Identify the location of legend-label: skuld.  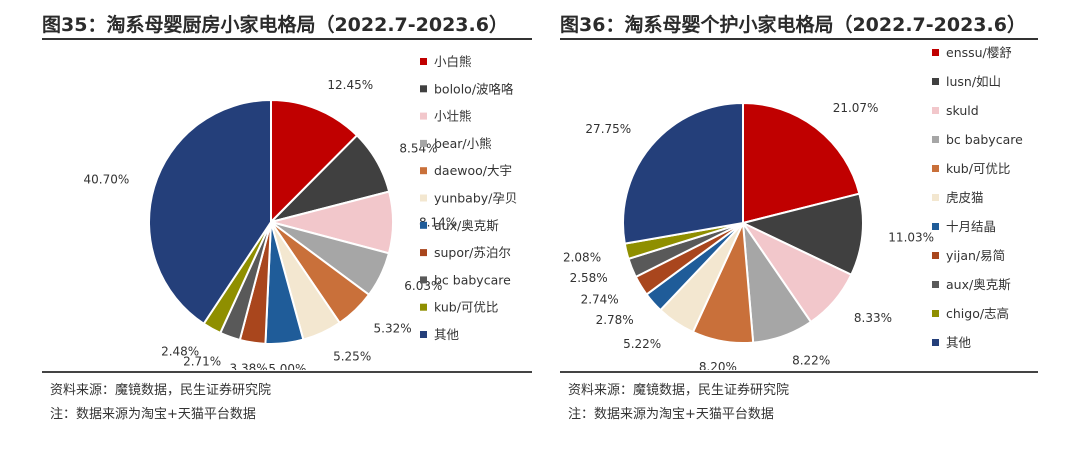
(962, 110).